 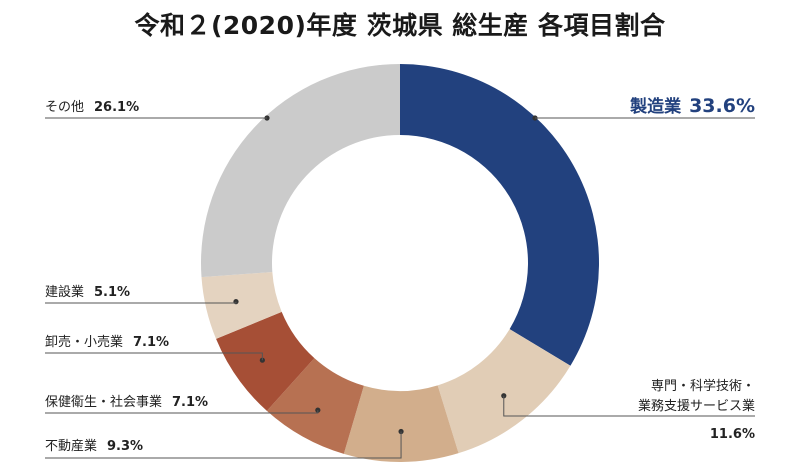 I want to click on slice-label: 製造業 33.6%, so click(x=692, y=106).